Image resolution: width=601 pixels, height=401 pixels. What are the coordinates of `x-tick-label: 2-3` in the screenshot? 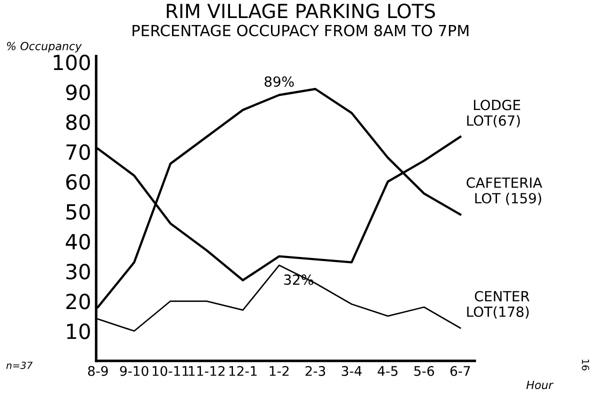 It's located at (316, 371).